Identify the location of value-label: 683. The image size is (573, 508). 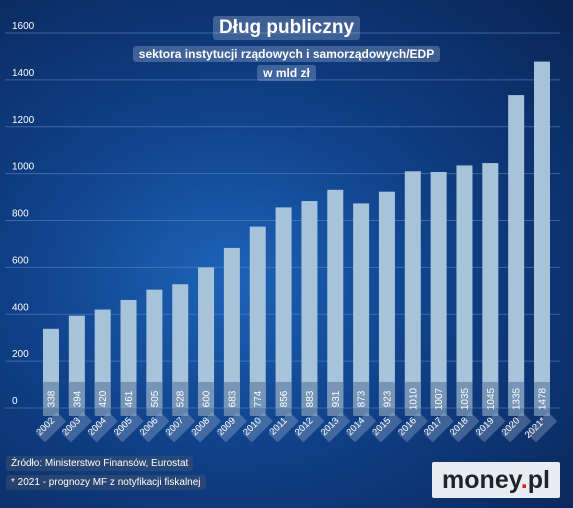
(232, 398).